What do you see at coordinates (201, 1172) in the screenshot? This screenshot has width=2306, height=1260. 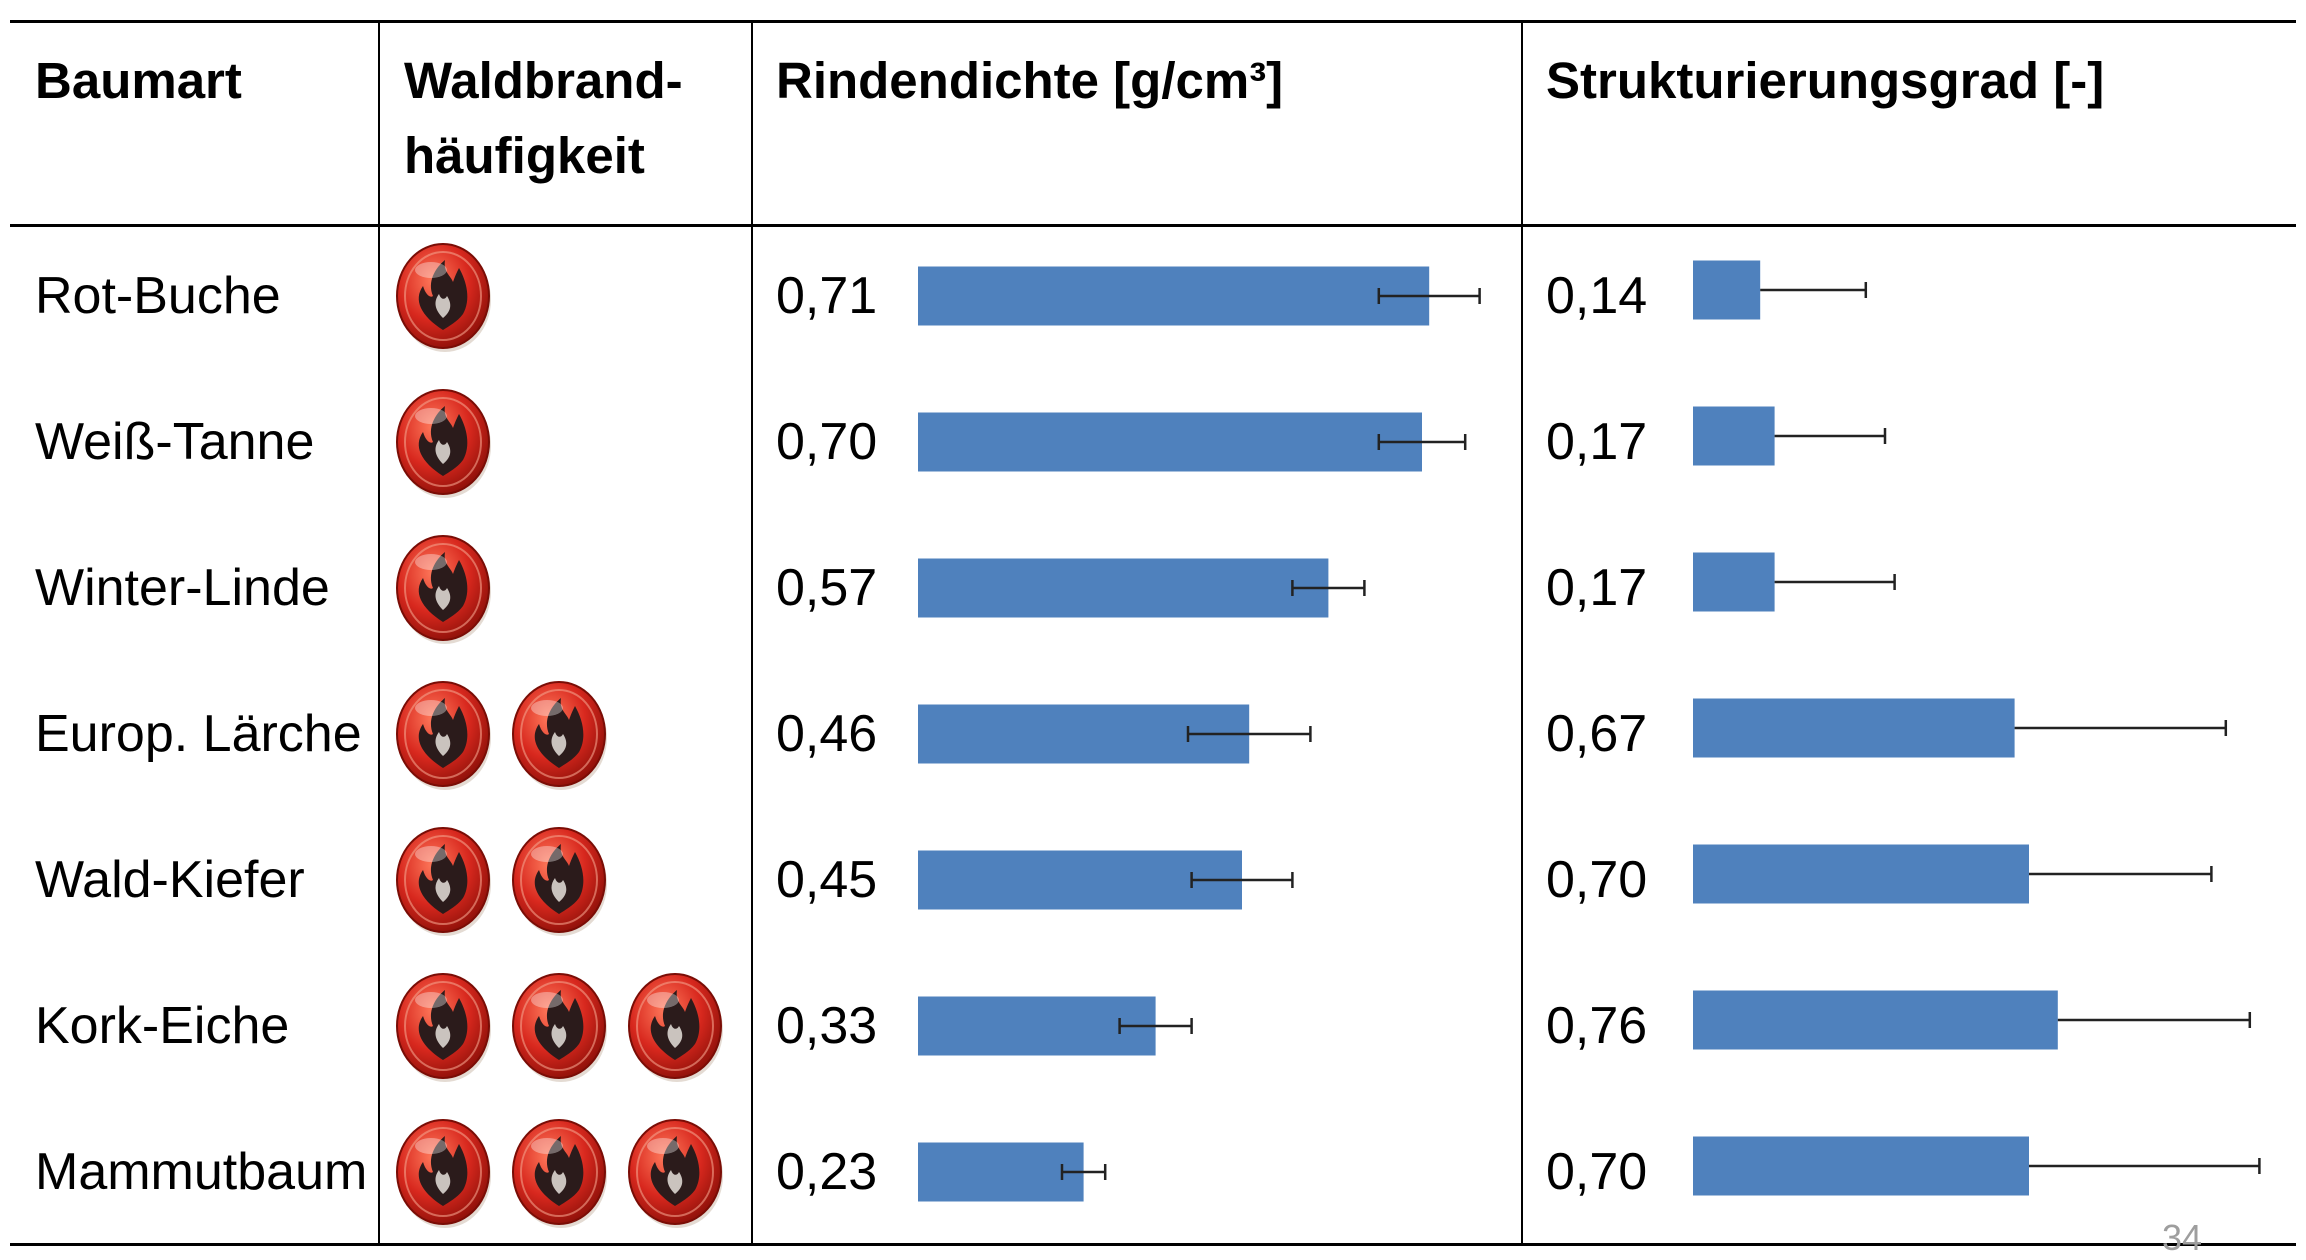 I see `species-name: Mammutbaum` at bounding box center [201, 1172].